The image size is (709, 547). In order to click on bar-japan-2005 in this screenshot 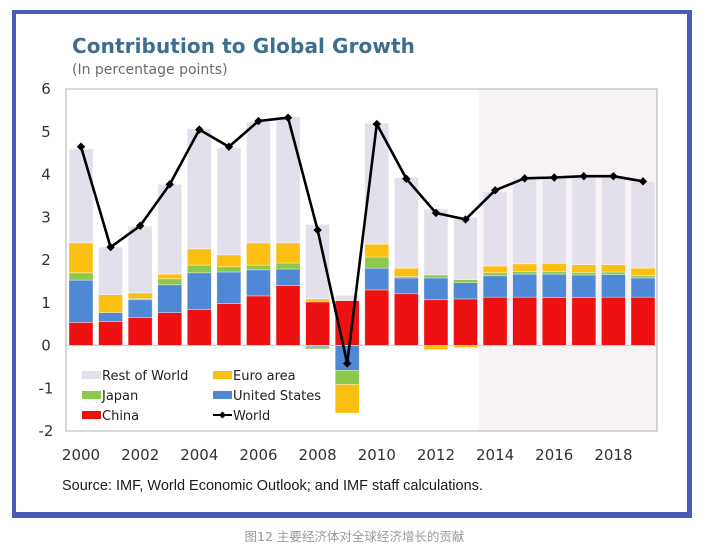, I will do `click(229, 269)`.